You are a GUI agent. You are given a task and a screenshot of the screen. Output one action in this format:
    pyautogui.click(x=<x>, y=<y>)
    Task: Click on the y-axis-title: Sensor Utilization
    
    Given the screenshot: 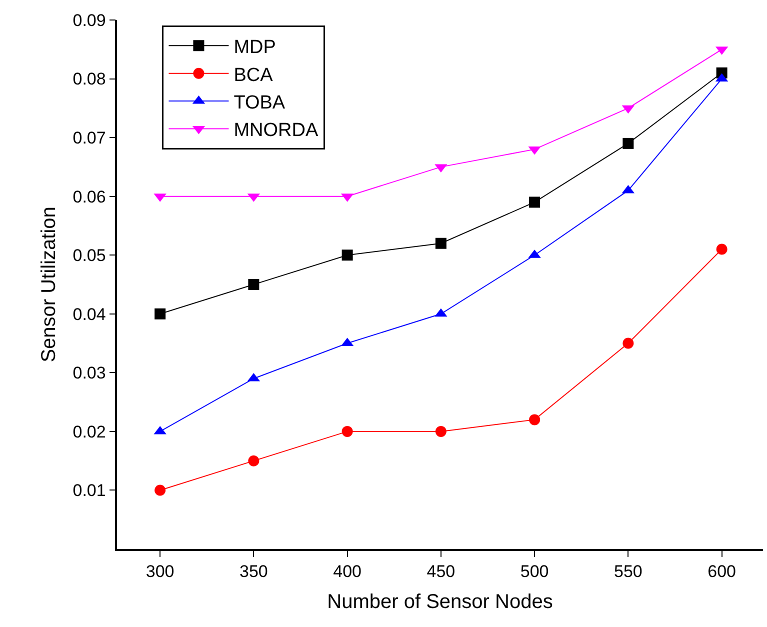 What is the action you would take?
    pyautogui.click(x=49, y=284)
    